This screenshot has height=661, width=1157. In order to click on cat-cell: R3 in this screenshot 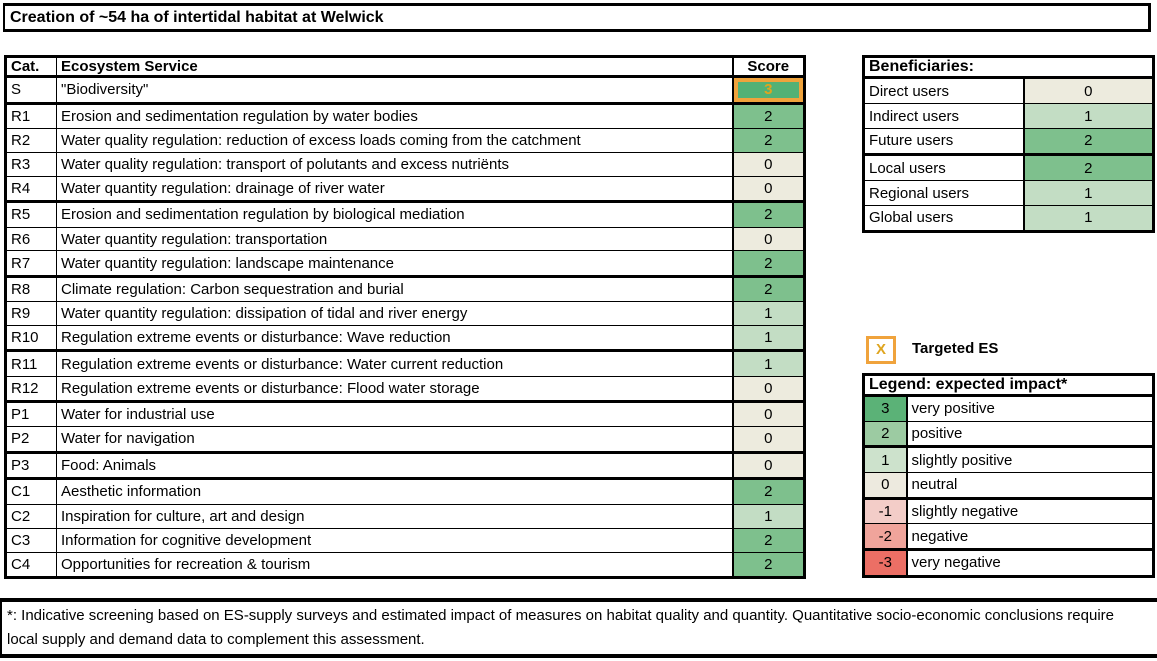, I will do `click(31, 164)`.